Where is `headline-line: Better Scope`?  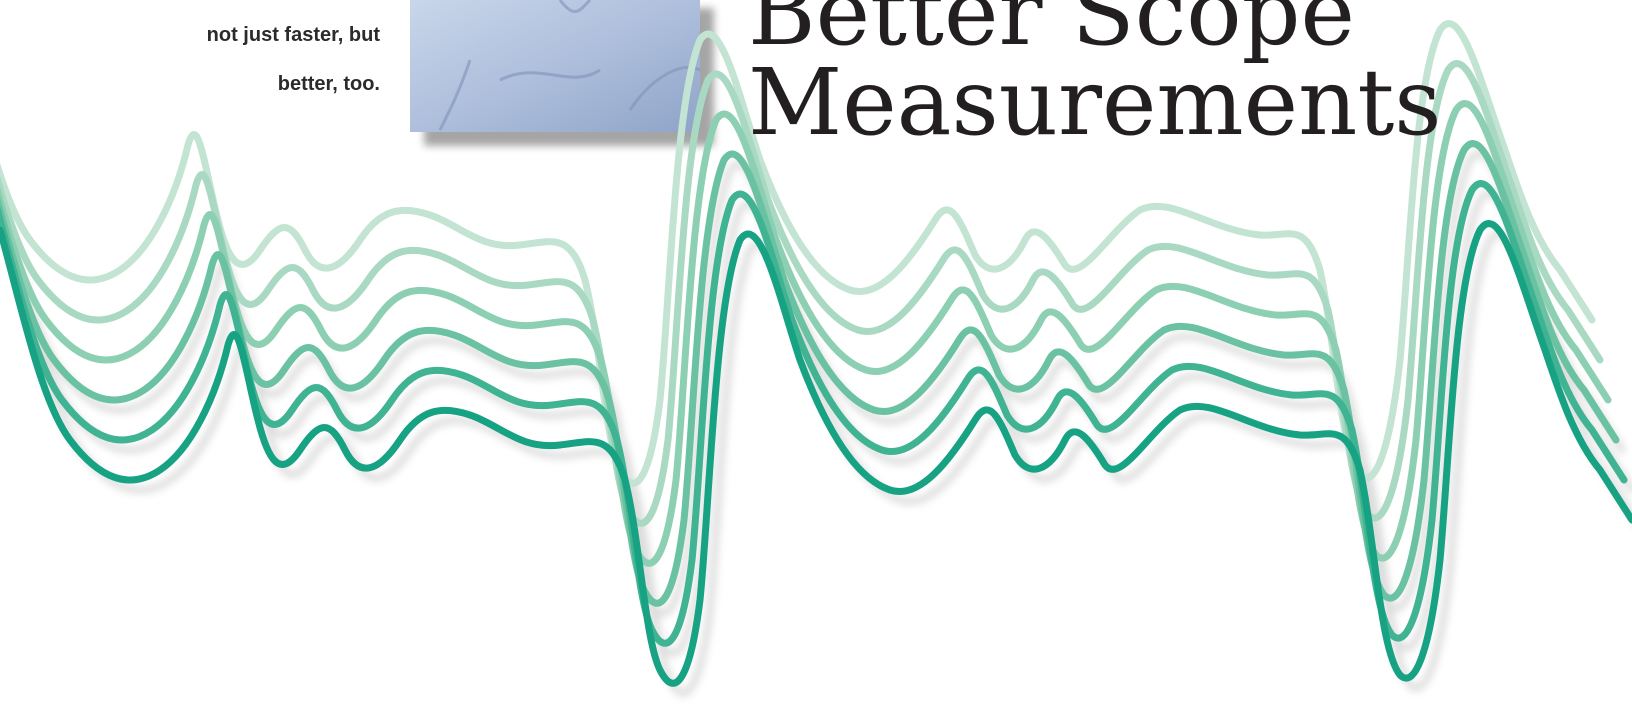
headline-line: Better Scope is located at coordinates (1051, 33).